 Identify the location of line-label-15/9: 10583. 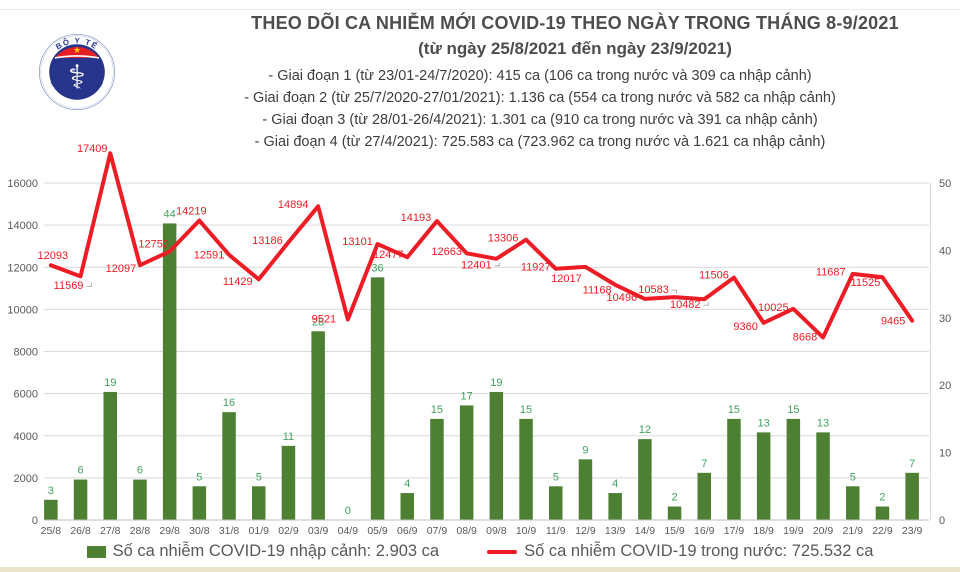
(653, 290).